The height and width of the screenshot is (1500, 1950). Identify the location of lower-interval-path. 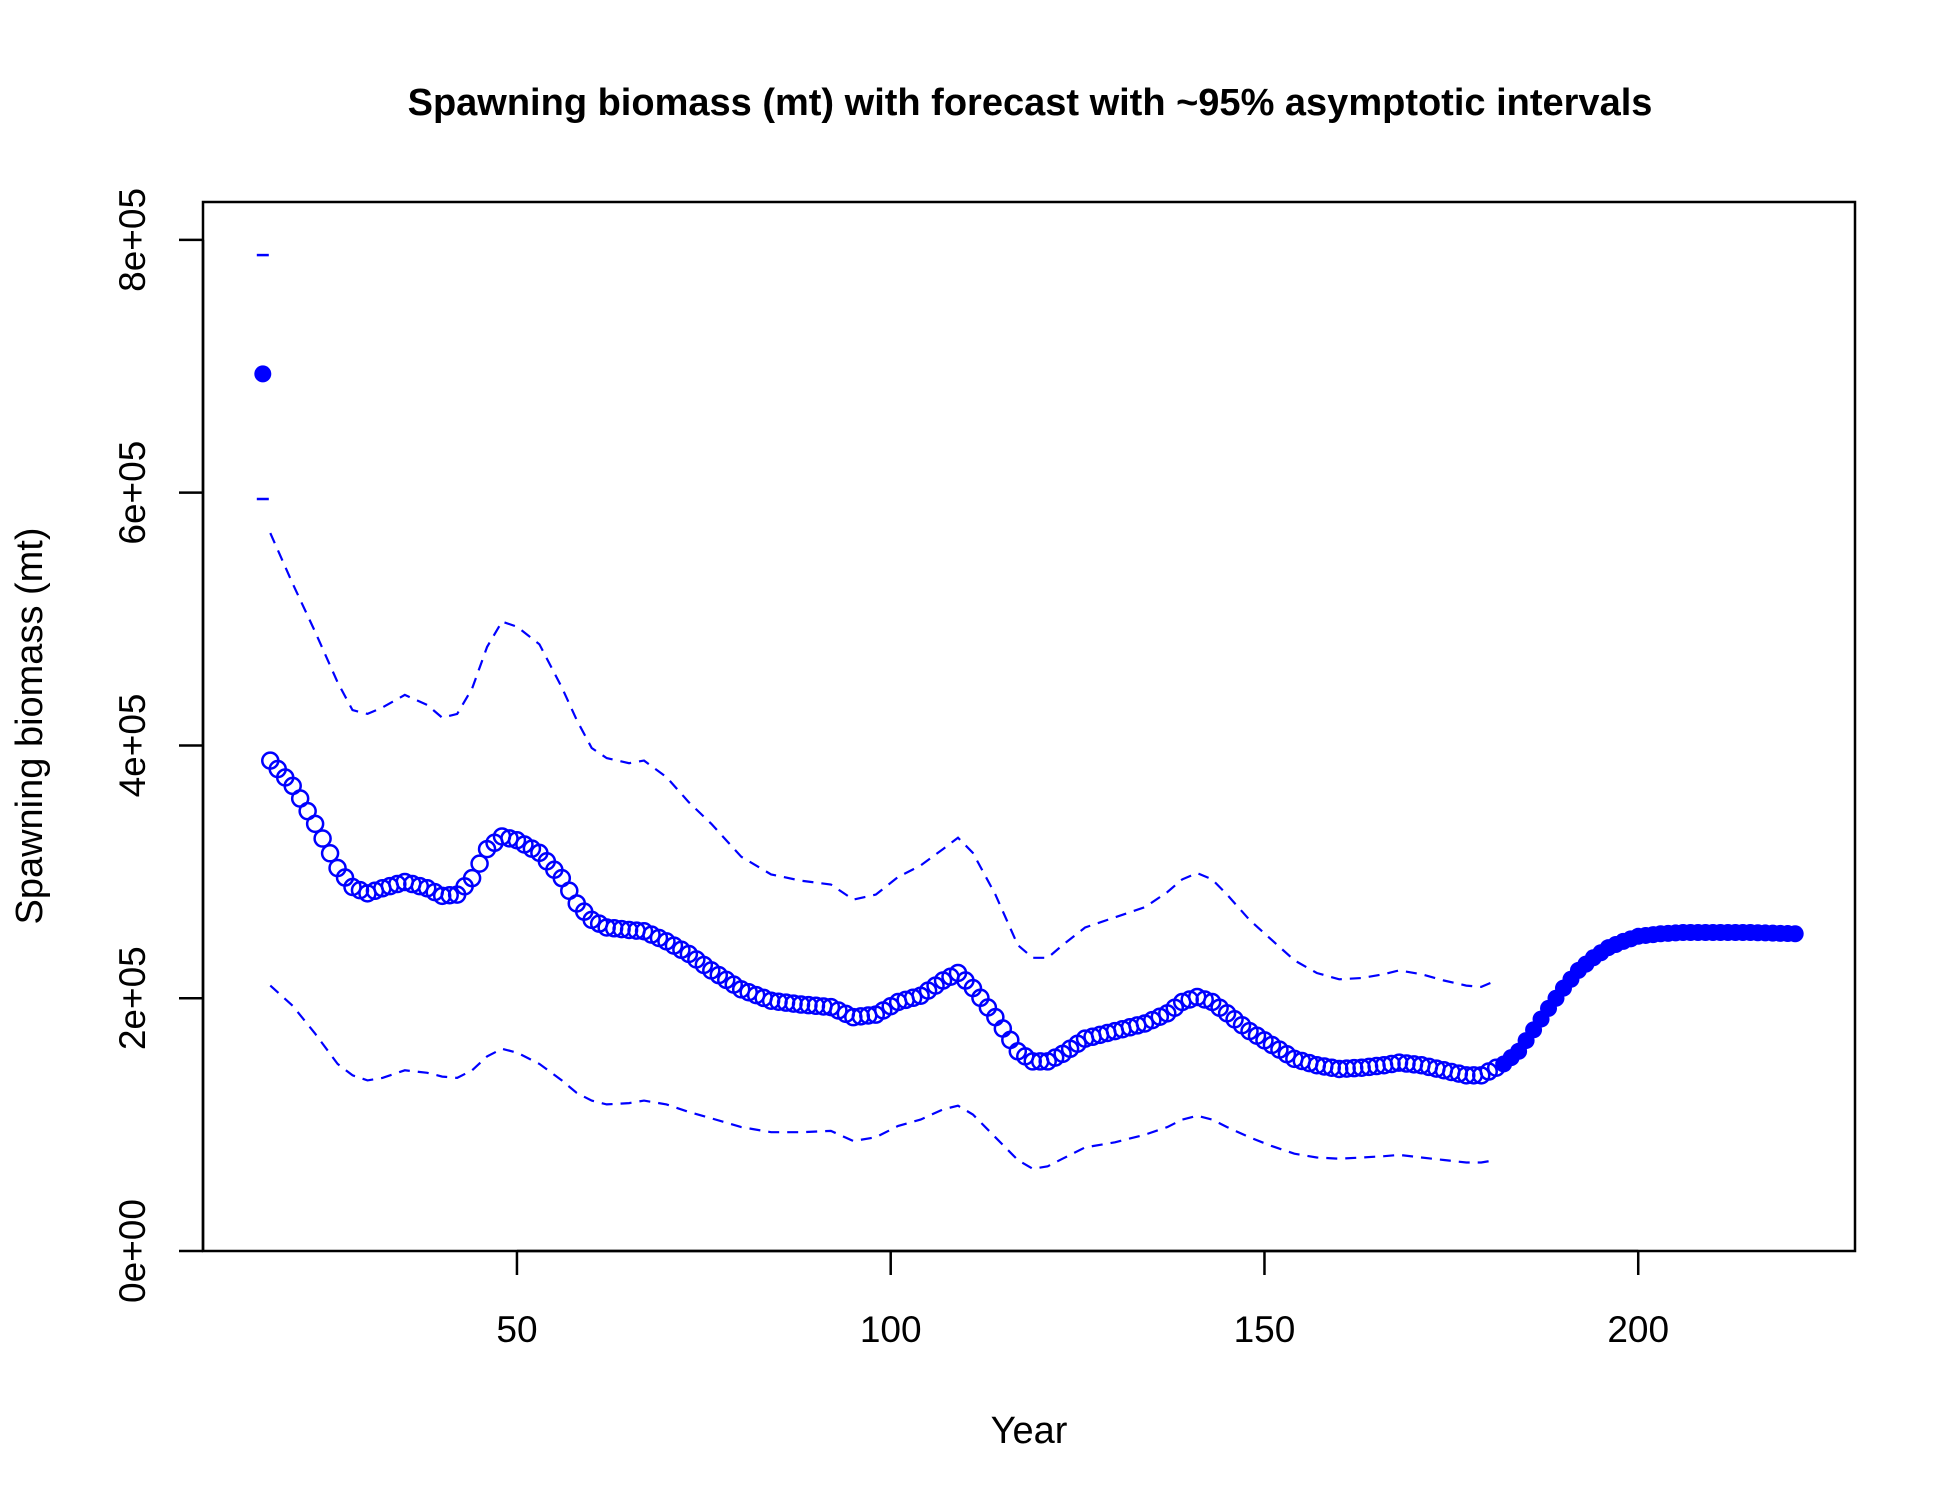
(883, 1077).